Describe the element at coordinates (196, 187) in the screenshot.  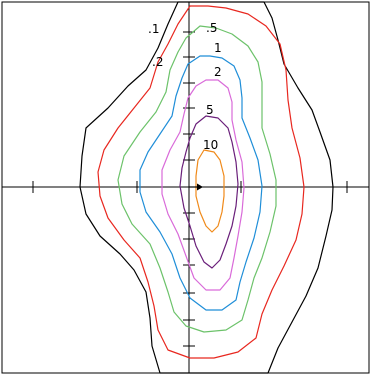
I see `center-arrow-icon` at that location.